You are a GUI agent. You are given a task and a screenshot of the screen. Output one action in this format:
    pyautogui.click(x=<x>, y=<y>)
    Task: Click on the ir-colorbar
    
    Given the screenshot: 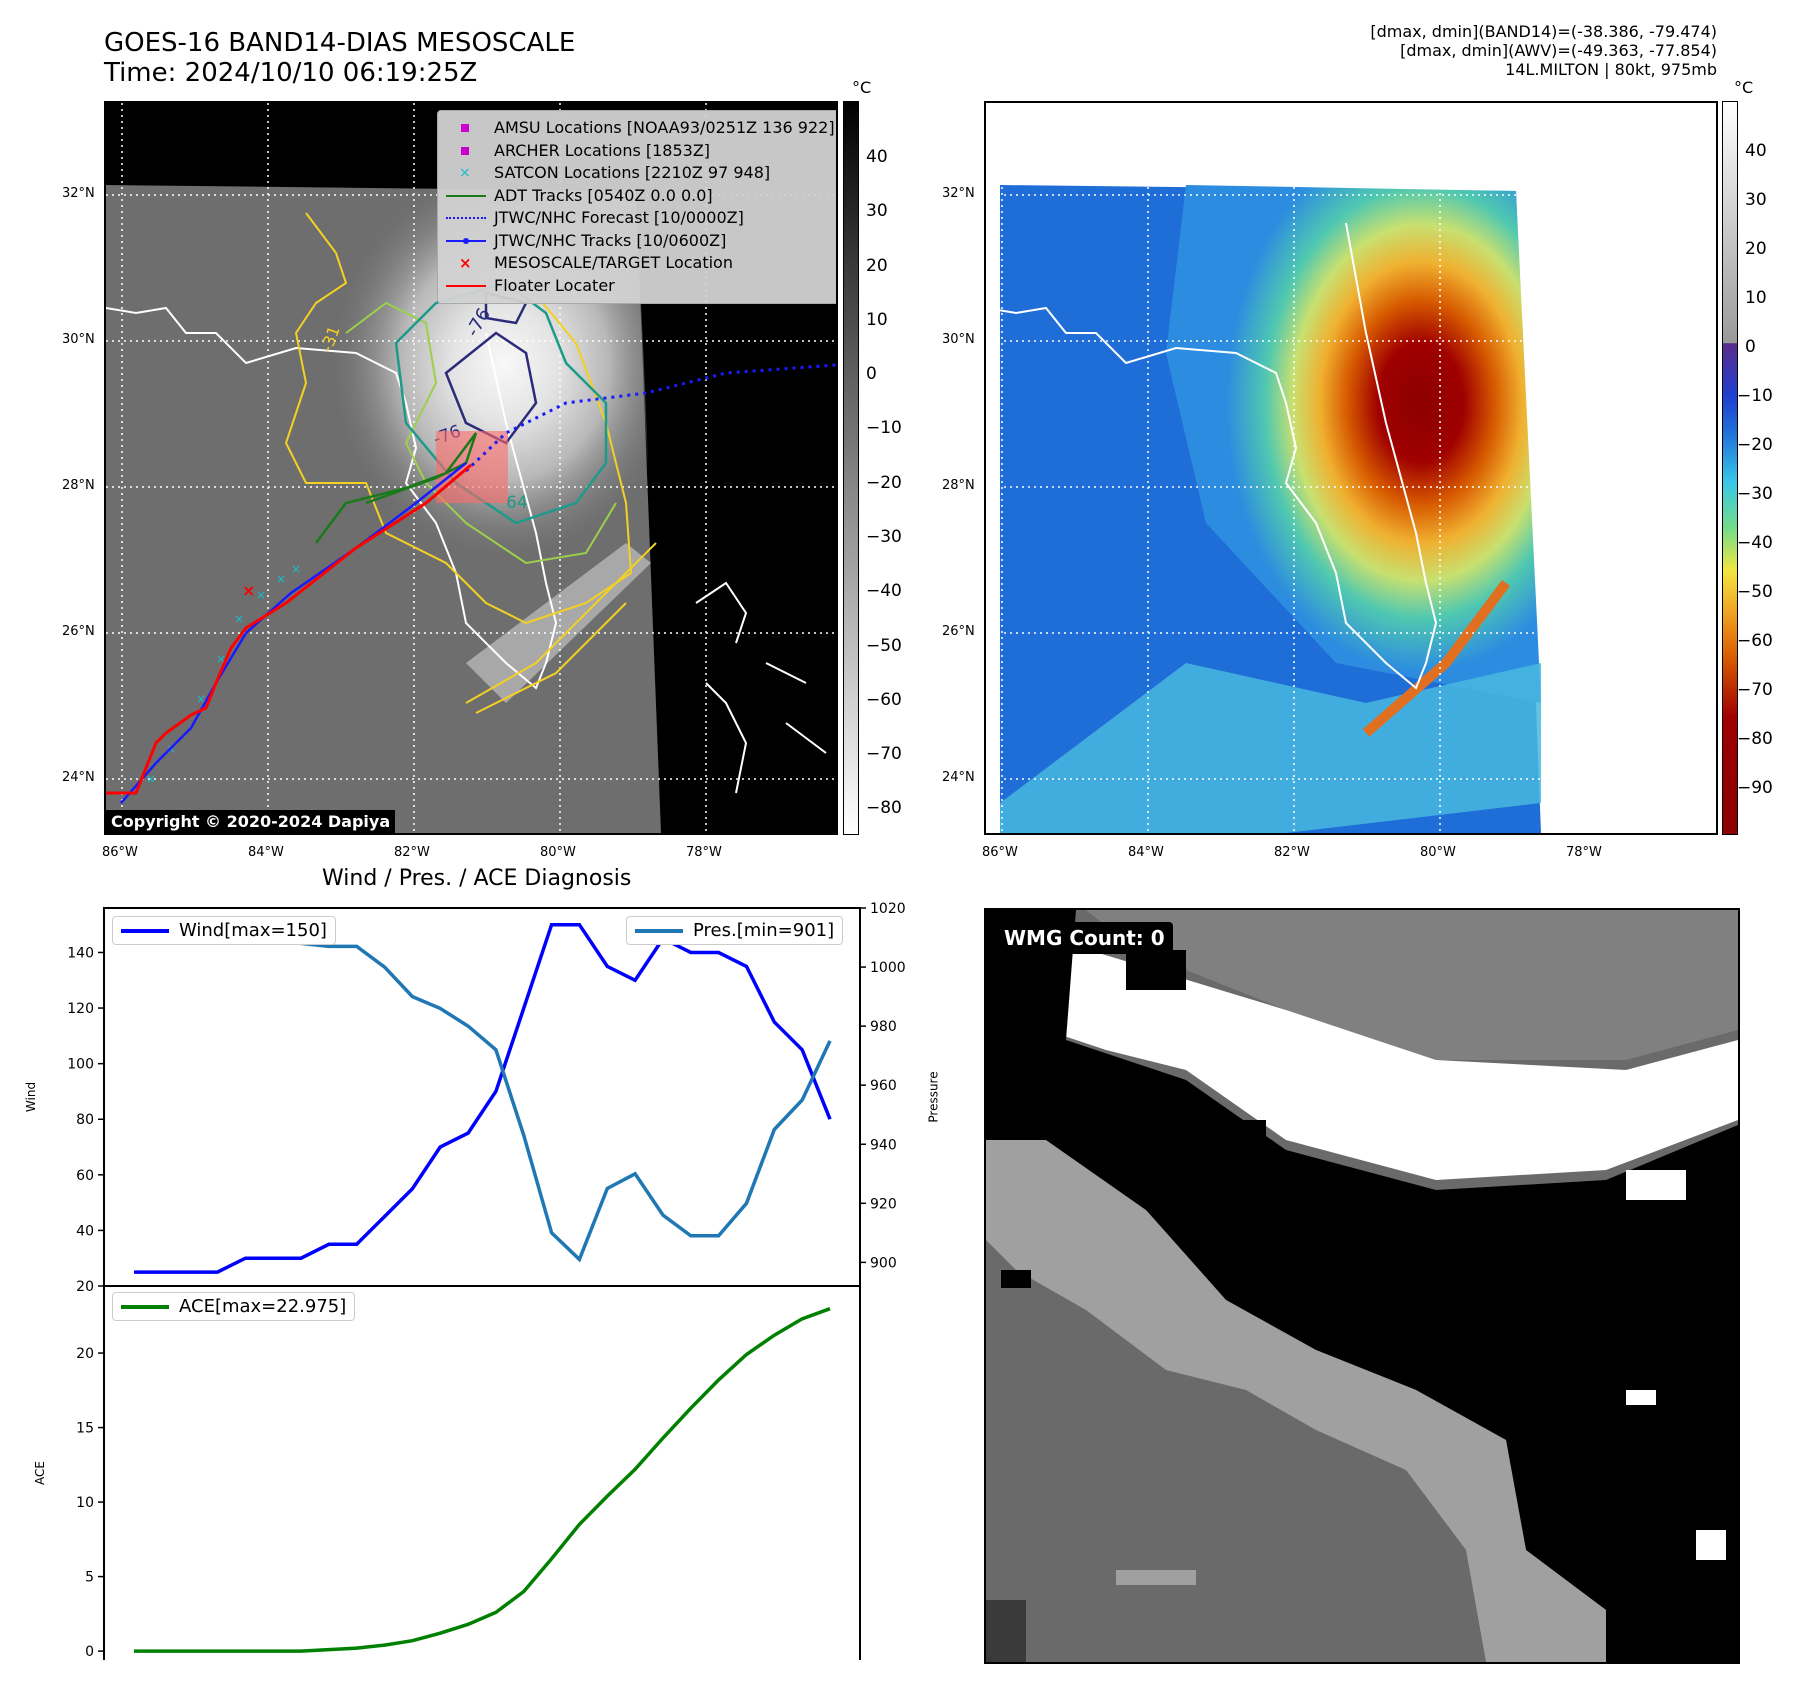 What is the action you would take?
    pyautogui.click(x=851, y=468)
    